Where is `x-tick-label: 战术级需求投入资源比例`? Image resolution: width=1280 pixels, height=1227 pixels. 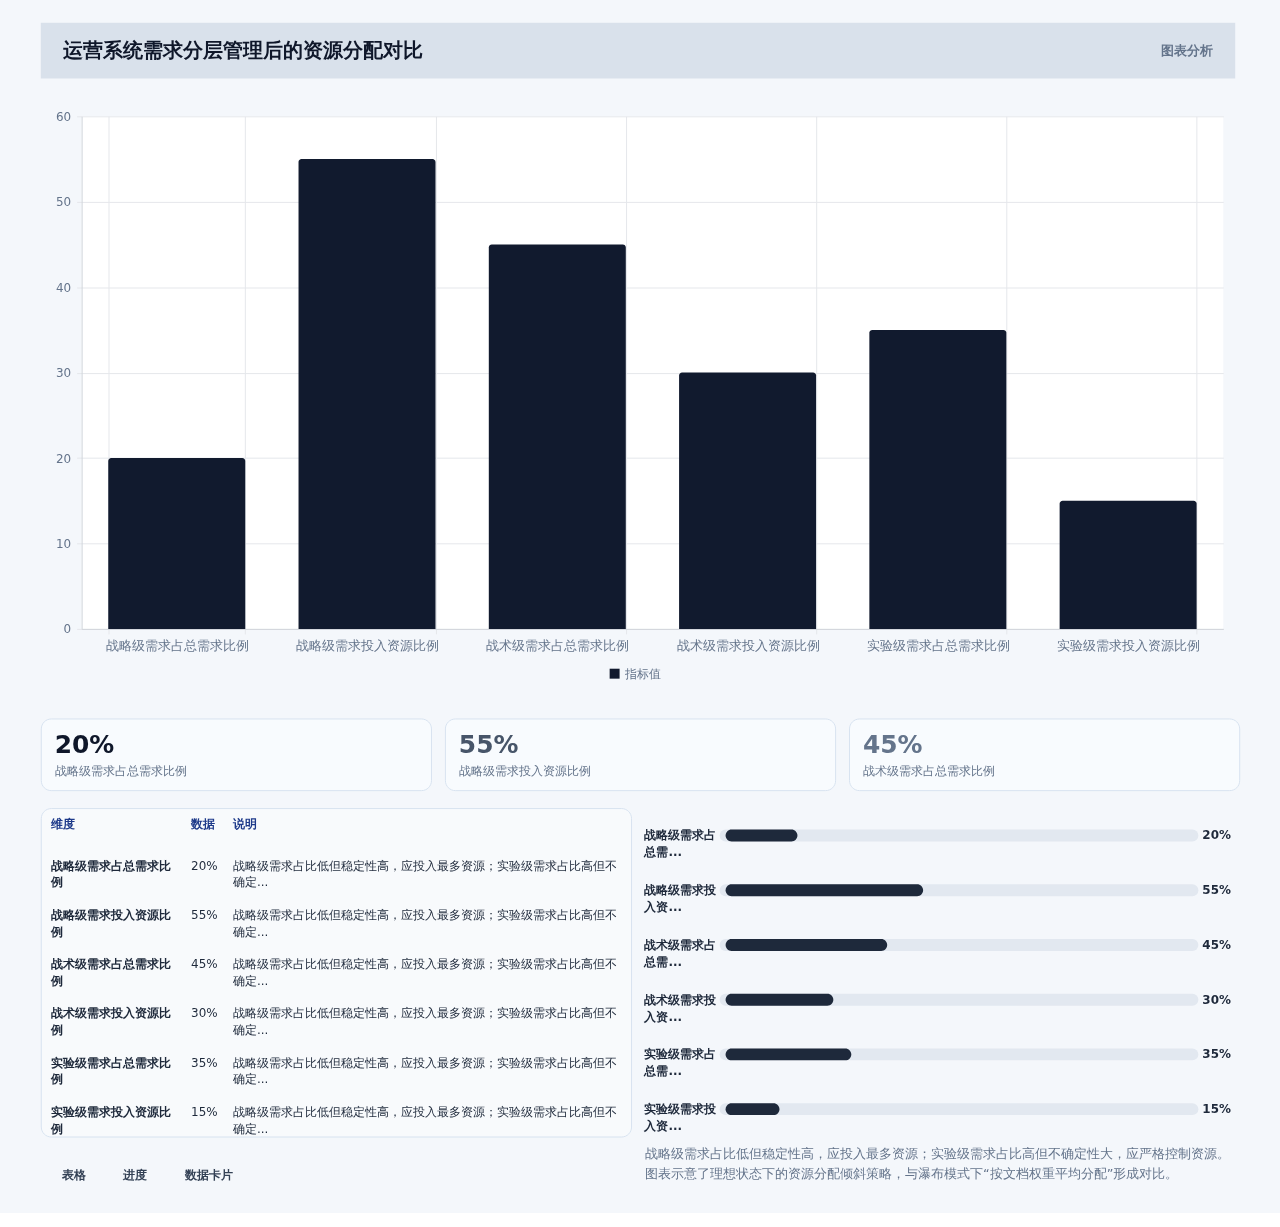 x-tick-label: 战术级需求投入资源比例 is located at coordinates (748, 646).